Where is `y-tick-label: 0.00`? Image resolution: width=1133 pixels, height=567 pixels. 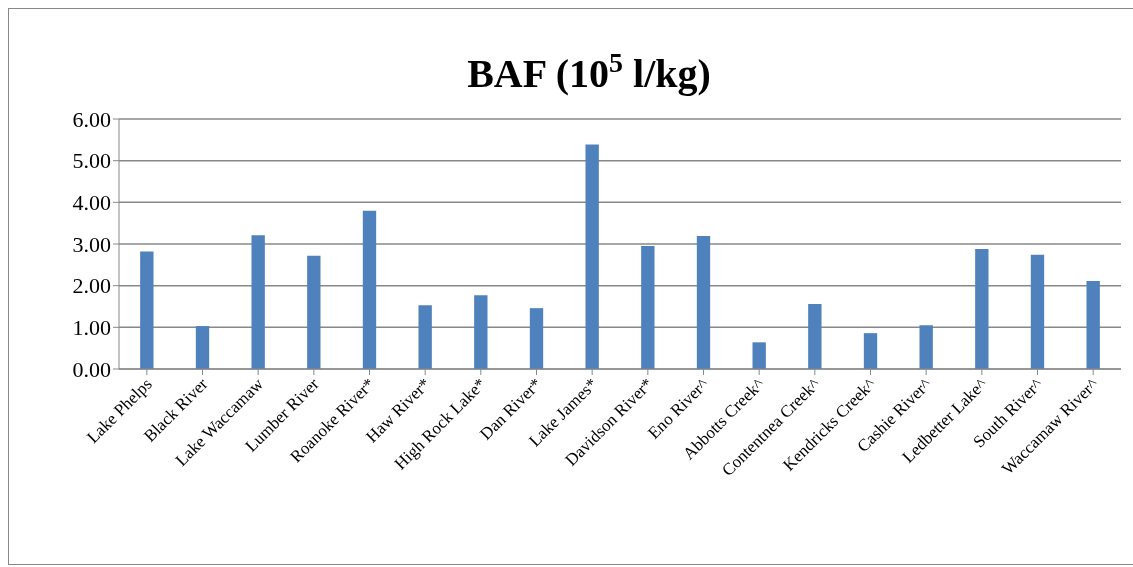
y-tick-label: 0.00 is located at coordinates (91, 369).